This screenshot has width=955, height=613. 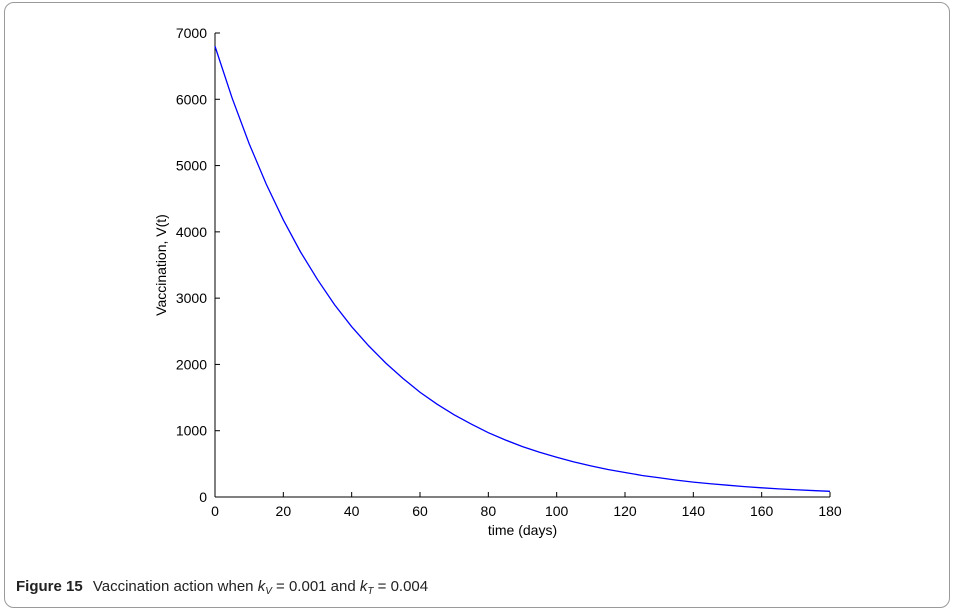 What do you see at coordinates (49, 586) in the screenshot?
I see `figure-number: Figure 15` at bounding box center [49, 586].